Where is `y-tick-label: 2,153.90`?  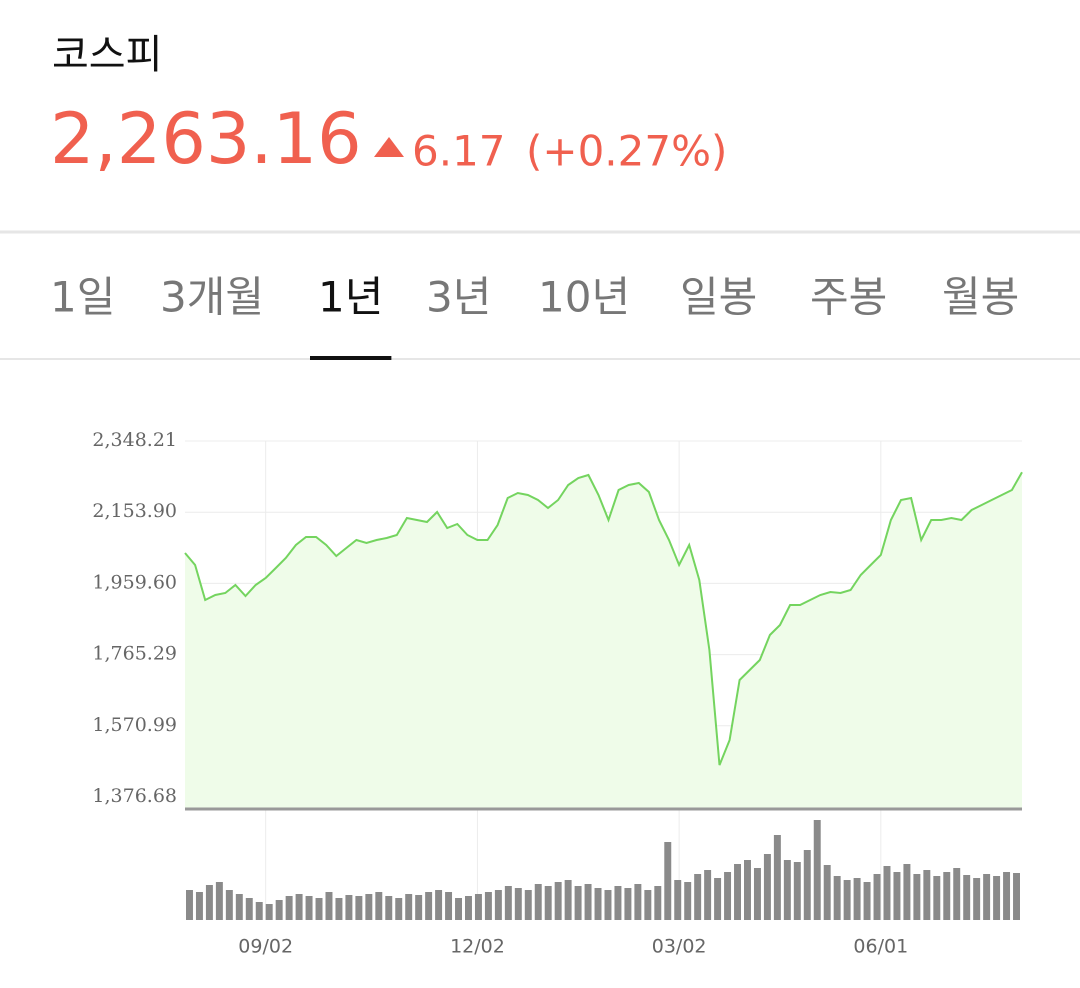
y-tick-label: 2,153.90 is located at coordinates (134, 511).